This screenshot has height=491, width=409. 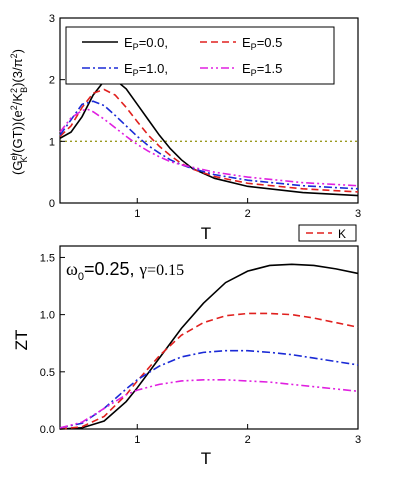 What do you see at coordinates (248, 440) in the screenshot?
I see `bottom-x-tick-label-1: 2` at bounding box center [248, 440].